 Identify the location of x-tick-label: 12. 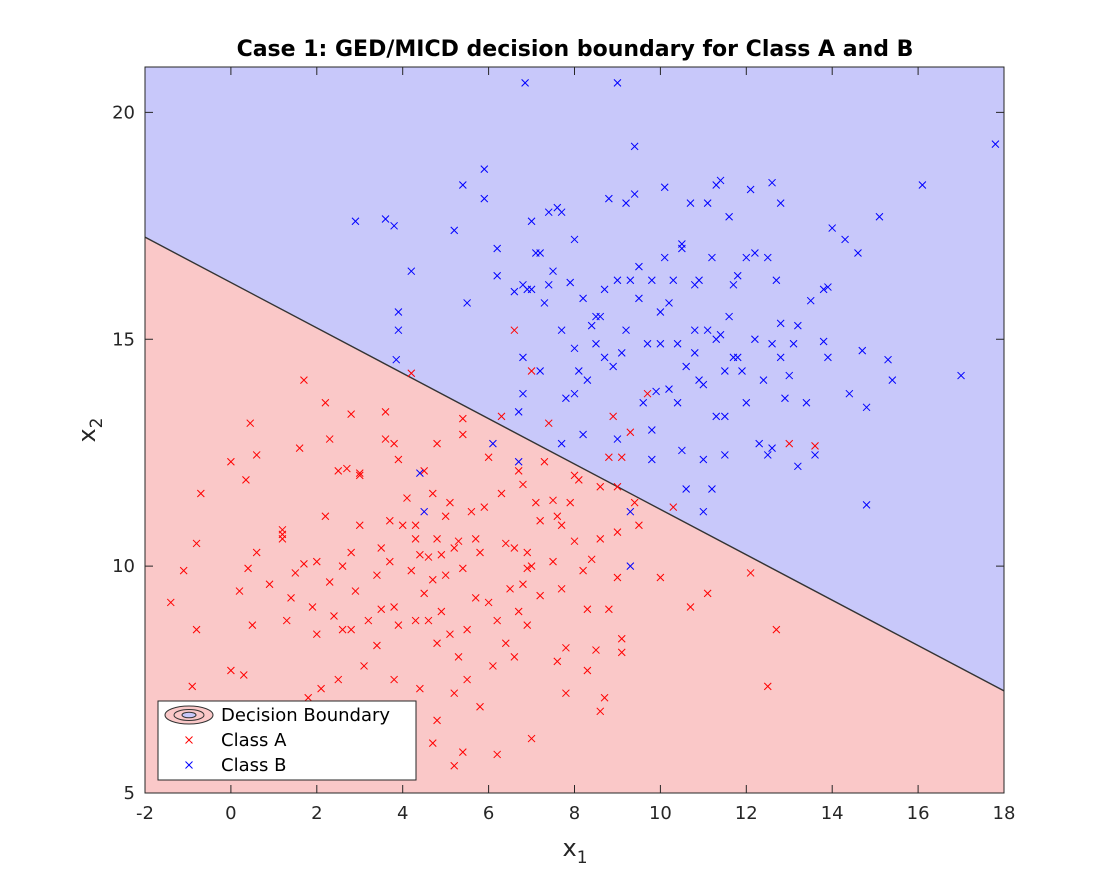
(746, 813).